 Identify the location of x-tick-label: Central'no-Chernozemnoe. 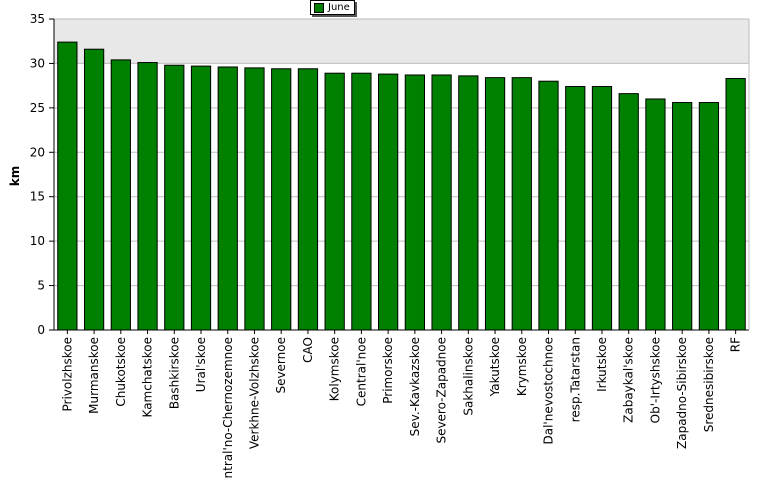
(228, 408).